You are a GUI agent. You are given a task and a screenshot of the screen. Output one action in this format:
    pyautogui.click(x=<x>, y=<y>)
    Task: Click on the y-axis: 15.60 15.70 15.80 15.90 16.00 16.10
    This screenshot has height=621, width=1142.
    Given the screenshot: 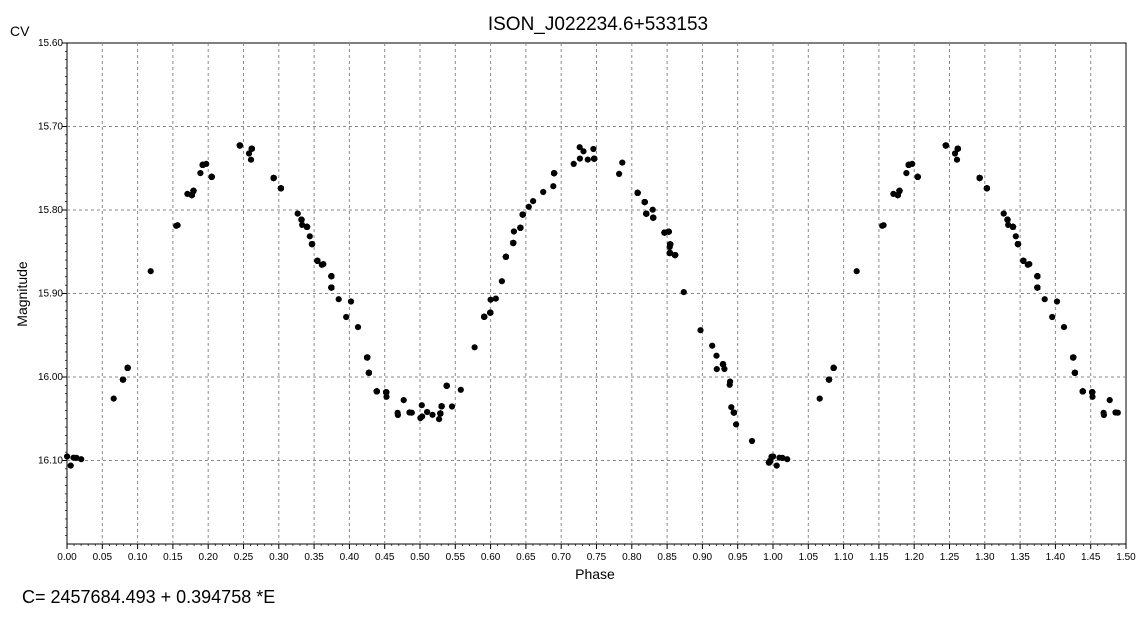 What is the action you would take?
    pyautogui.click(x=52, y=287)
    